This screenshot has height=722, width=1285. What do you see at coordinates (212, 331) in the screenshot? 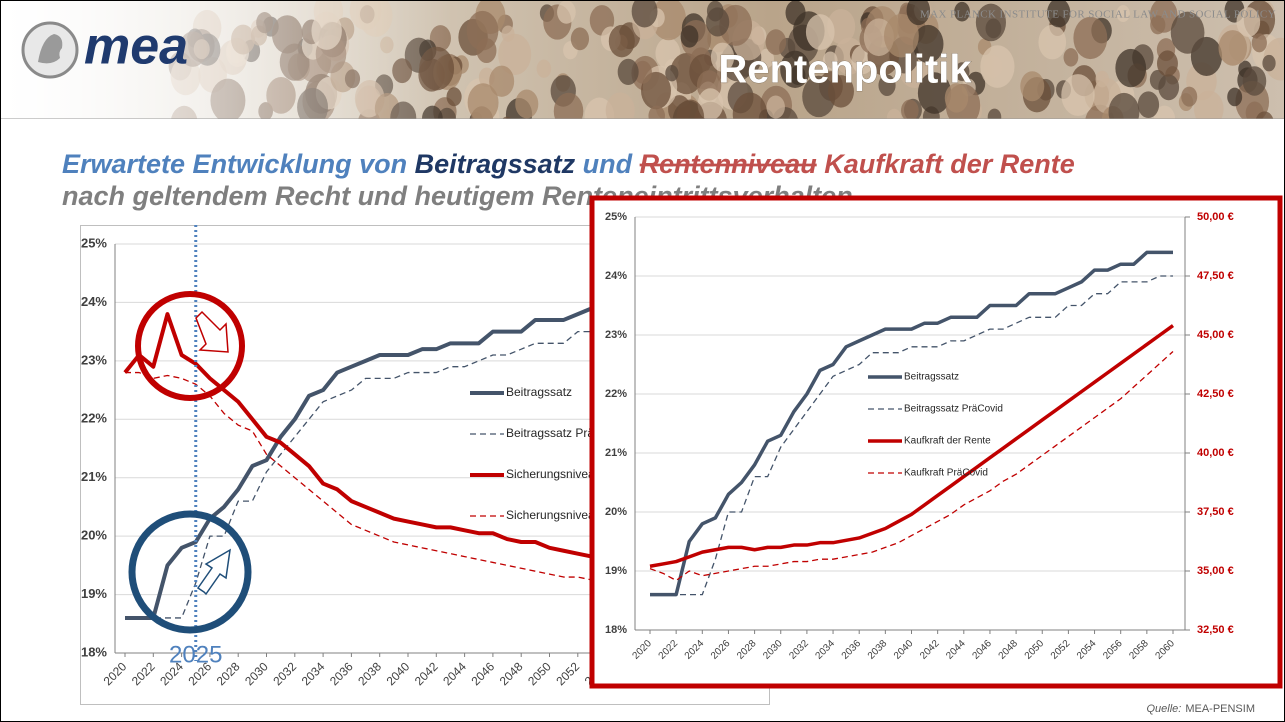
I see `down-arrow` at bounding box center [212, 331].